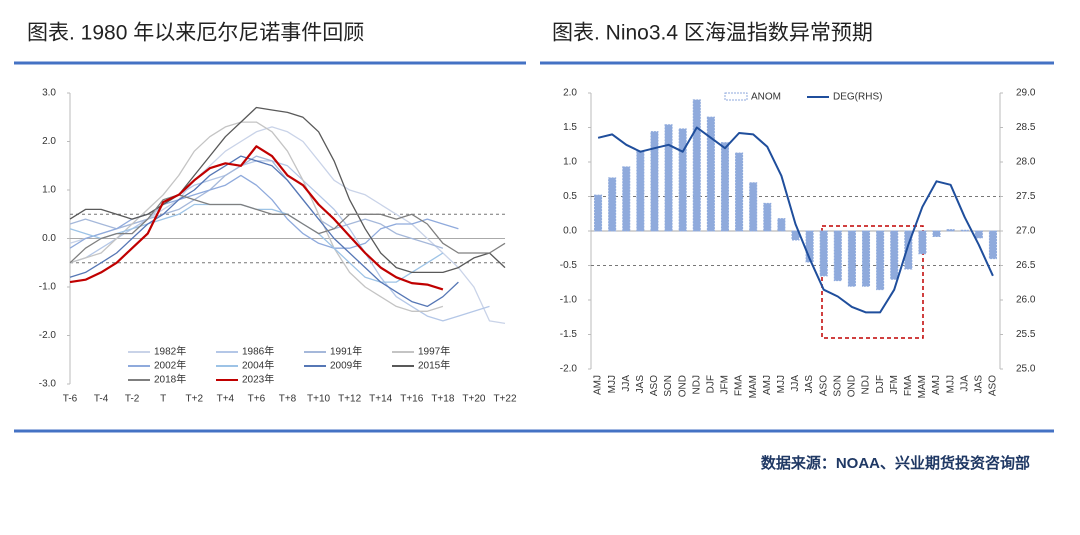  What do you see at coordinates (894, 384) in the screenshot?
I see `x-tick-label: JFM` at bounding box center [894, 384].